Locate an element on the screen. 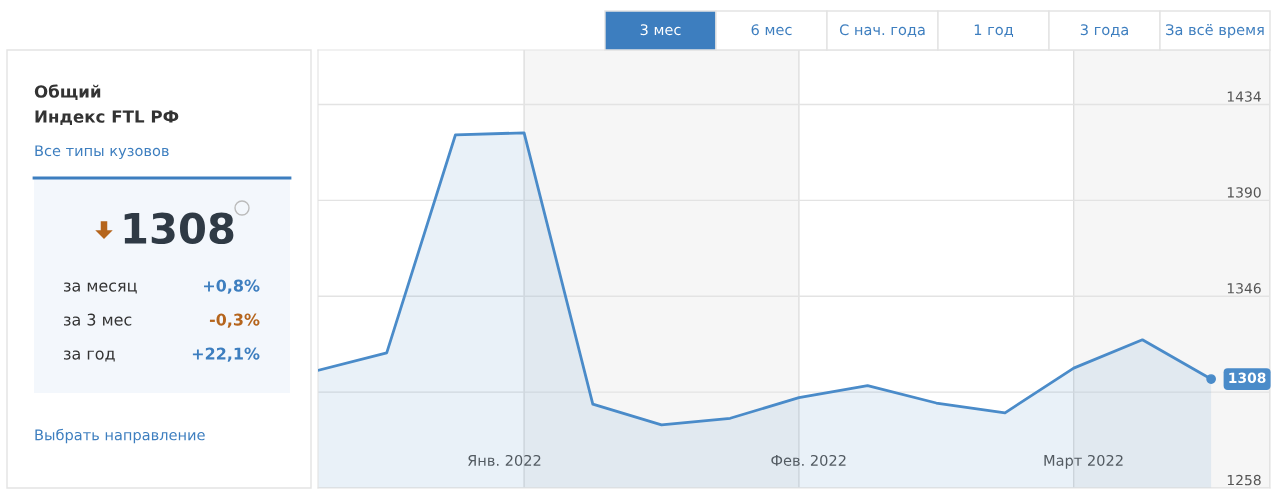 The width and height of the screenshot is (1280, 496). y-tick-label: 1258 is located at coordinates (1244, 480).